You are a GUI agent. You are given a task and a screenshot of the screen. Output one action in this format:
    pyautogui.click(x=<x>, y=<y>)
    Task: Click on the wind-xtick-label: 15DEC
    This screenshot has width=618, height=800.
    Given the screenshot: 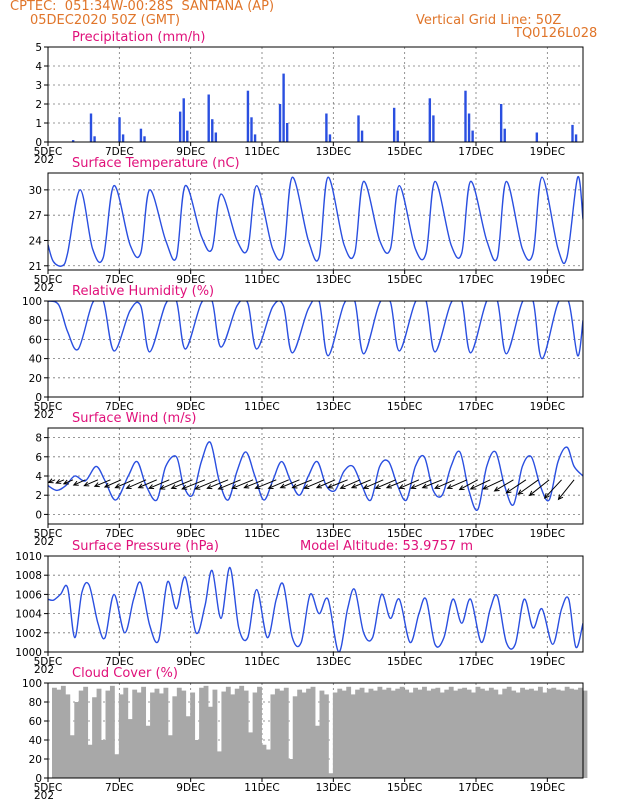 What is the action you would take?
    pyautogui.click(x=404, y=534)
    